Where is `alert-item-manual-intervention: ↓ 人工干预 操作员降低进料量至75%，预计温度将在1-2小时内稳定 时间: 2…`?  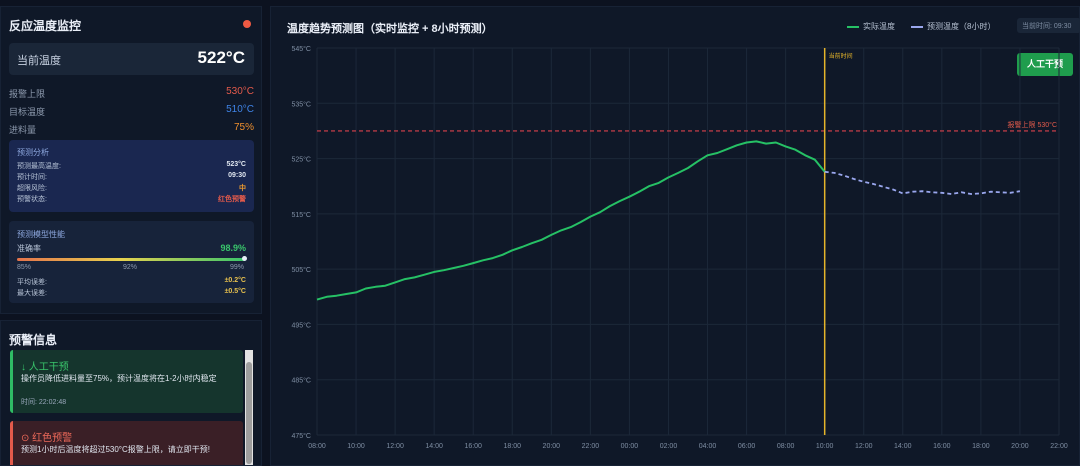 alert-item-manual-intervention: ↓ 人工干预 操作员降低进料量至75%，预计温度将在1-2小时内稳定 时间: 2… is located at coordinates (126, 381).